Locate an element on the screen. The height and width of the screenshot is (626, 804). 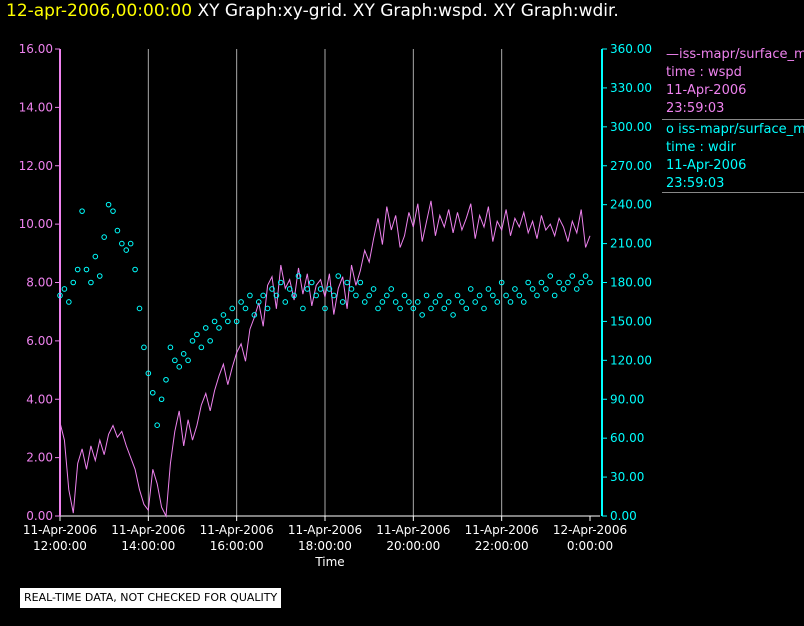
header-date: 12-apr-2006,00:00:00 is located at coordinates (99, 11).